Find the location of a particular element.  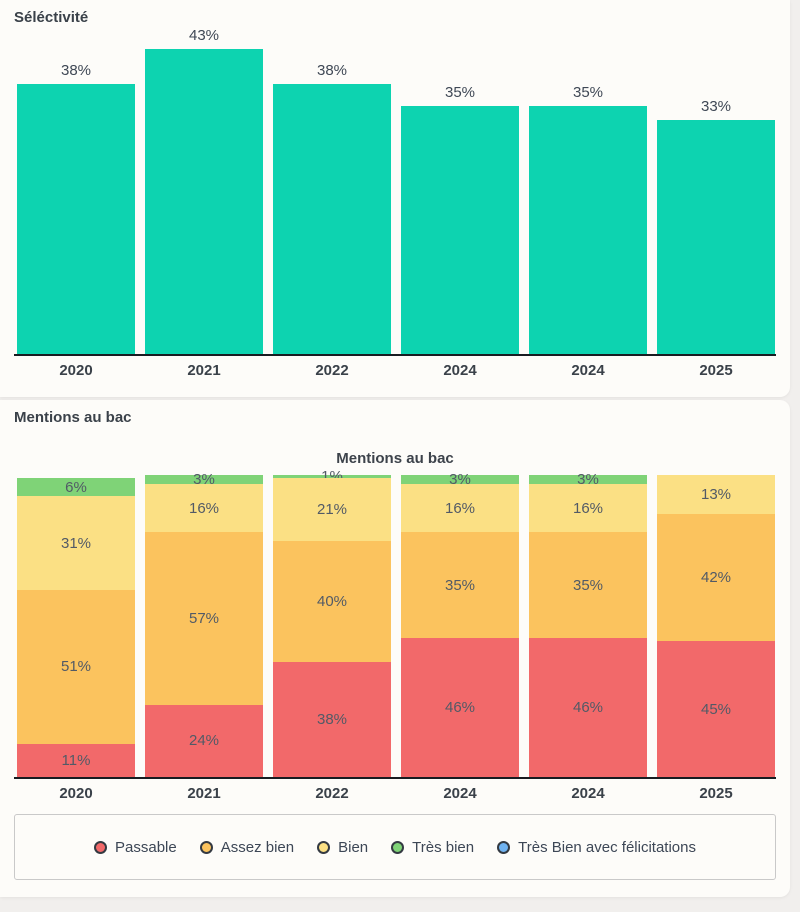

segment-value-label: 11% is located at coordinates (76, 760).